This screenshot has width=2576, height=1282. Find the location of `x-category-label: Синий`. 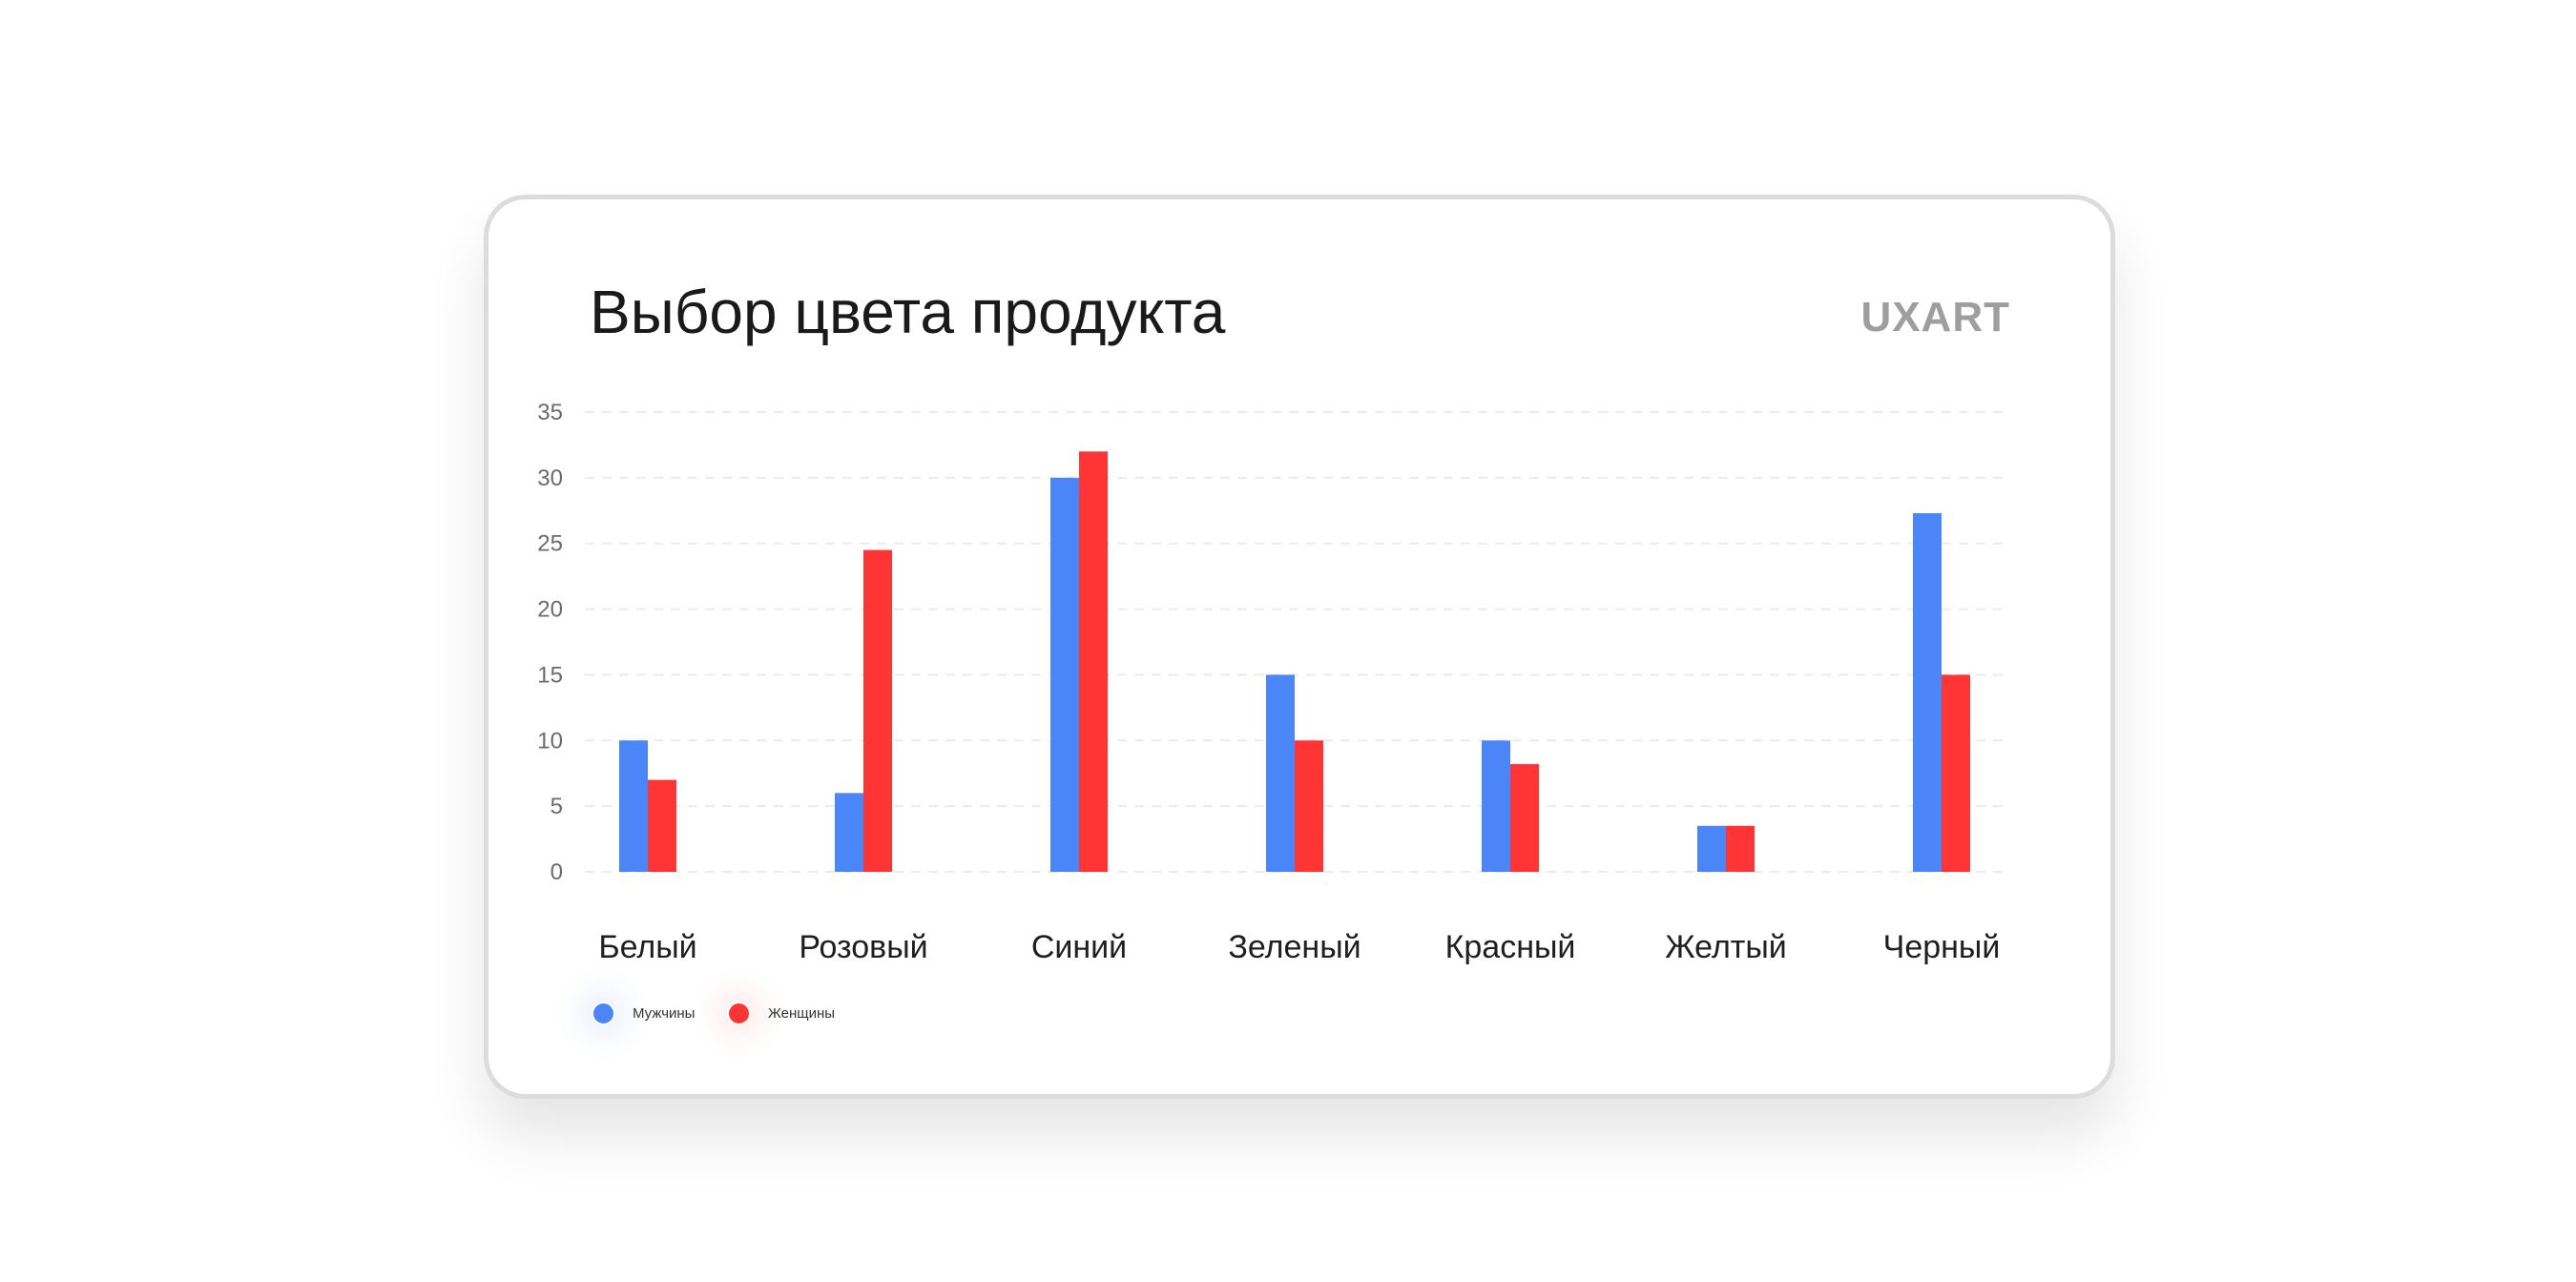

x-category-label: Синий is located at coordinates (1079, 947).